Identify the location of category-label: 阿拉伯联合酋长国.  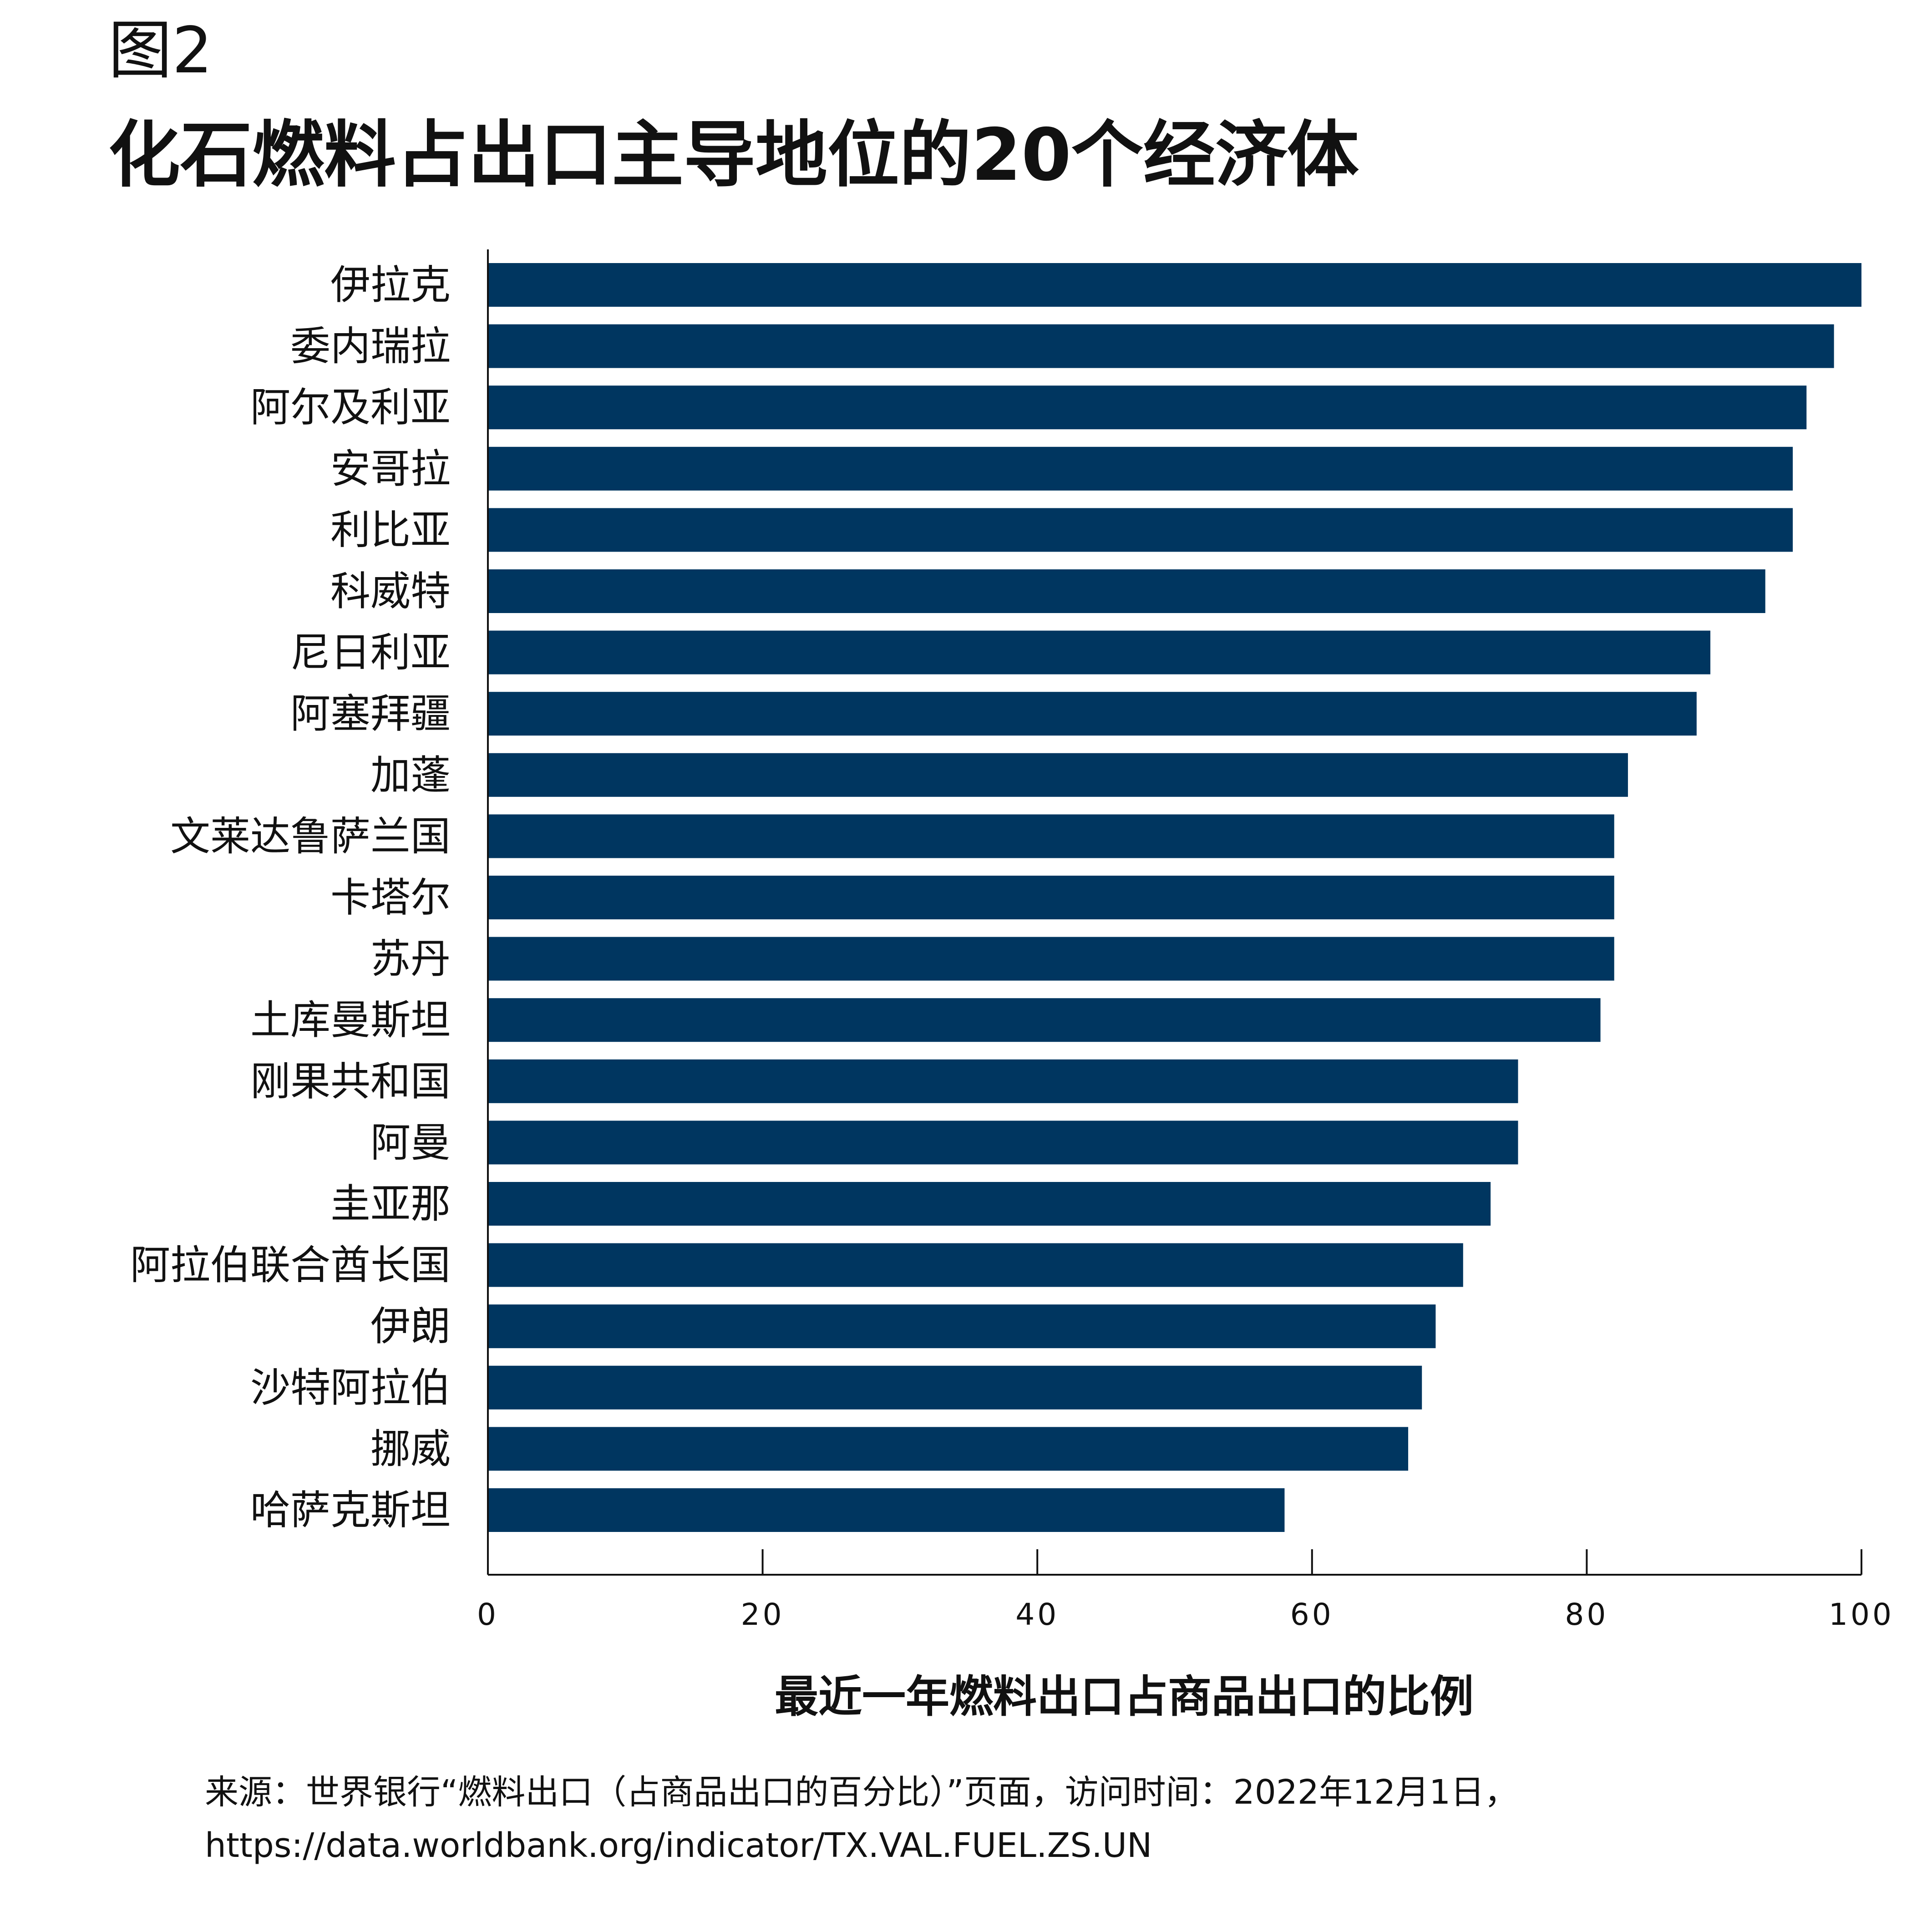
(290, 1265).